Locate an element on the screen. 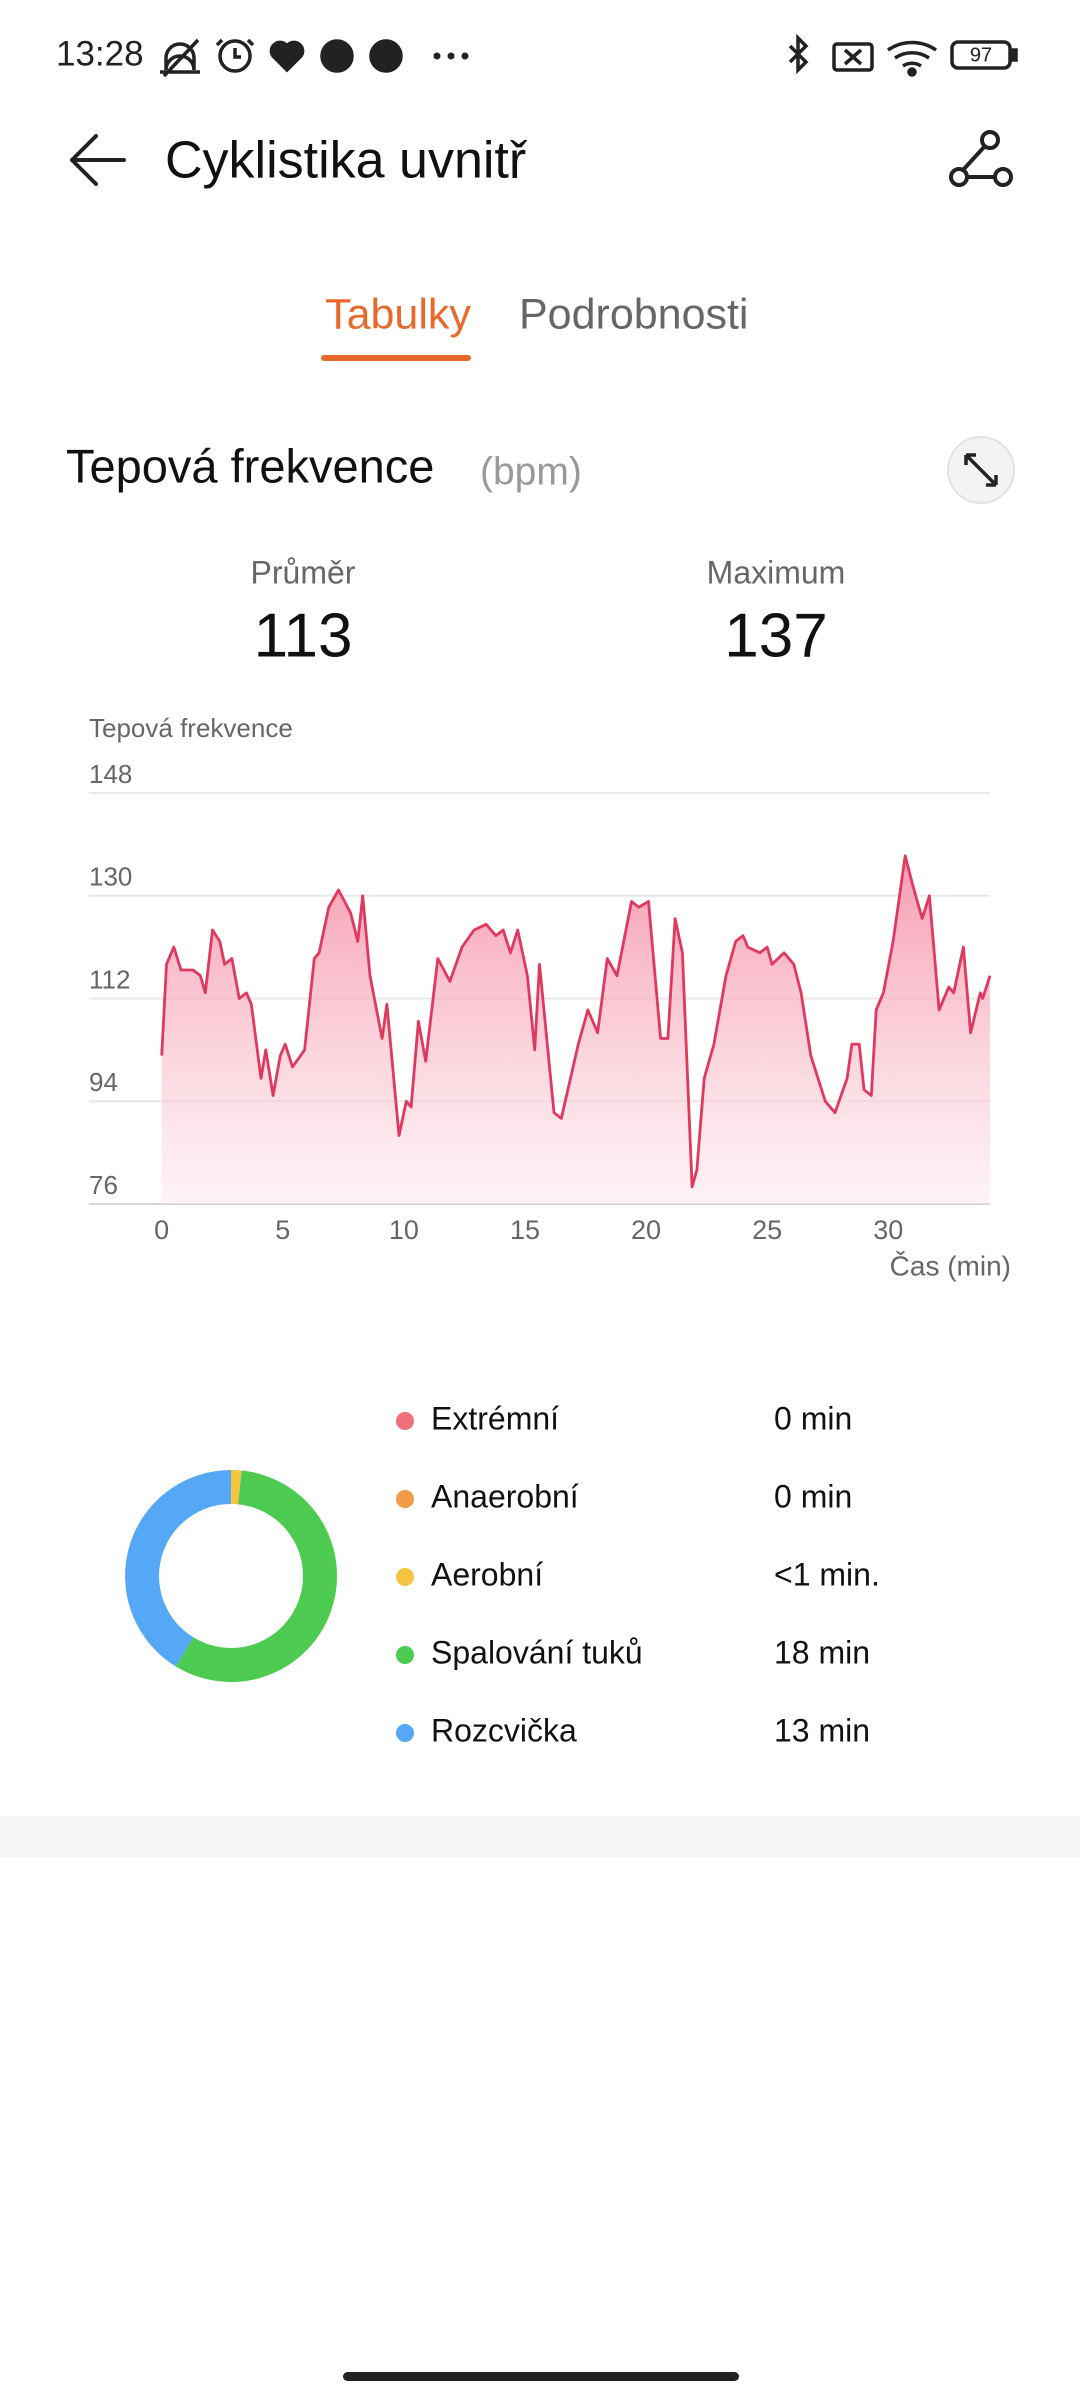 The image size is (1080, 2400). back-button is located at coordinates (98, 160).